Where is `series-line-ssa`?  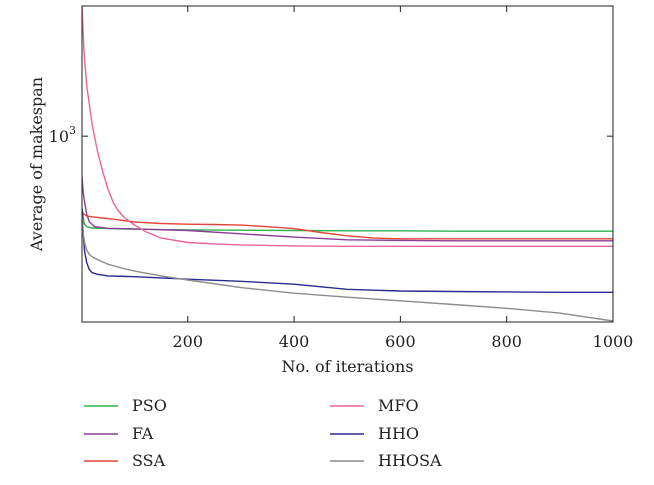 series-line-ssa is located at coordinates (347, 225).